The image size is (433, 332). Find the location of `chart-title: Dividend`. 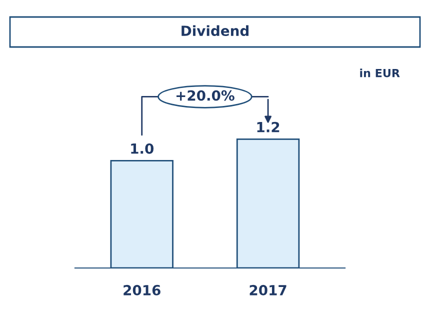

chart-title: Dividend is located at coordinates (215, 30).